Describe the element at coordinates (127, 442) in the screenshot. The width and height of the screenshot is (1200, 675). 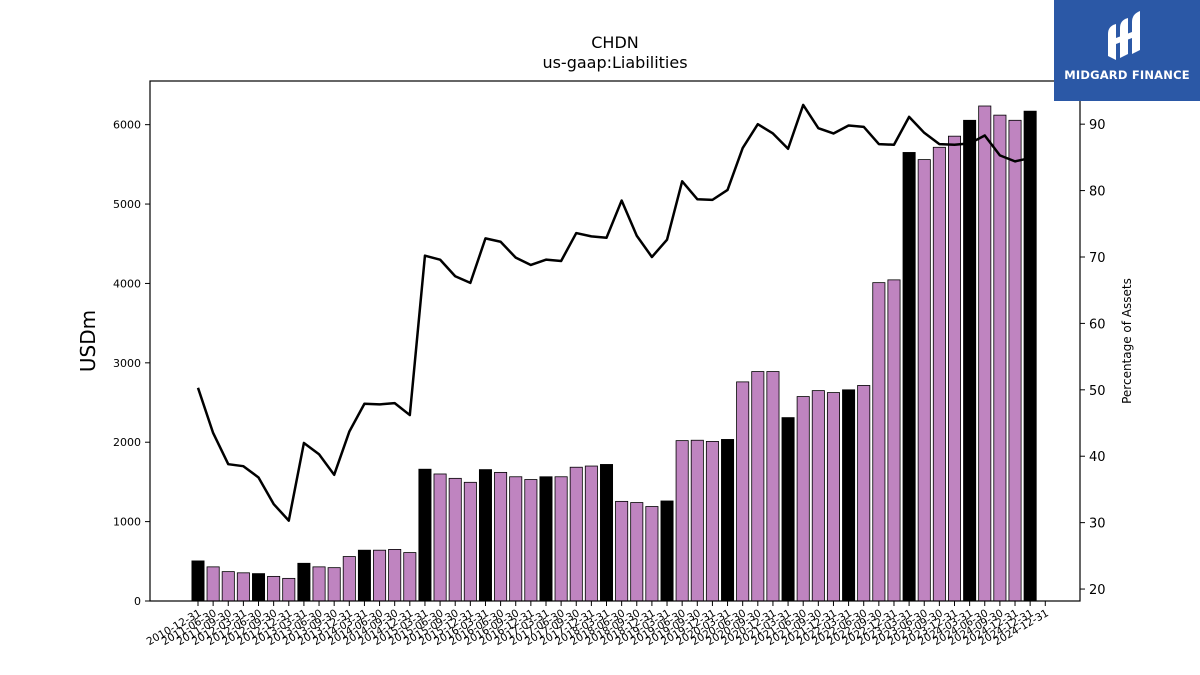
I see `y-tick-label: 2000` at that location.